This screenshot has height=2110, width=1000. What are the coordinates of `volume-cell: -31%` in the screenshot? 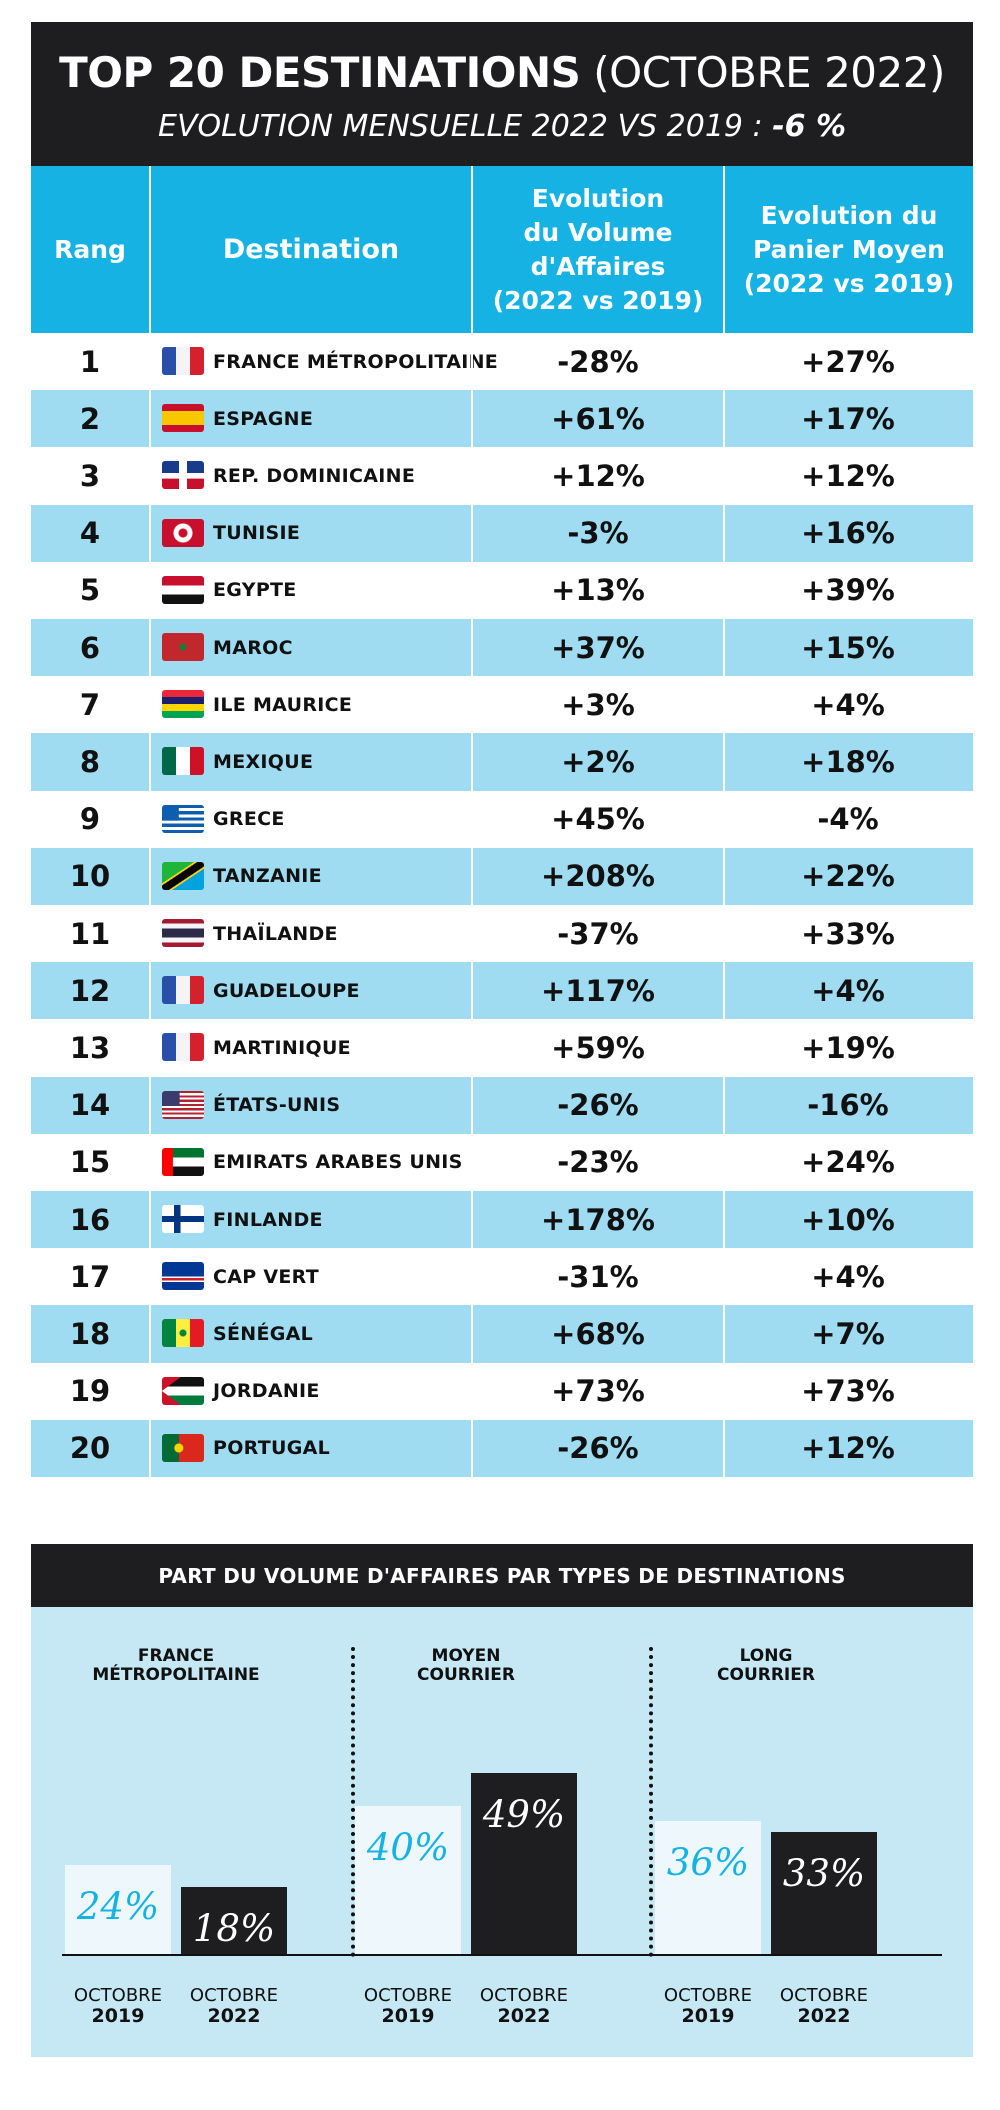 It's located at (598, 1276).